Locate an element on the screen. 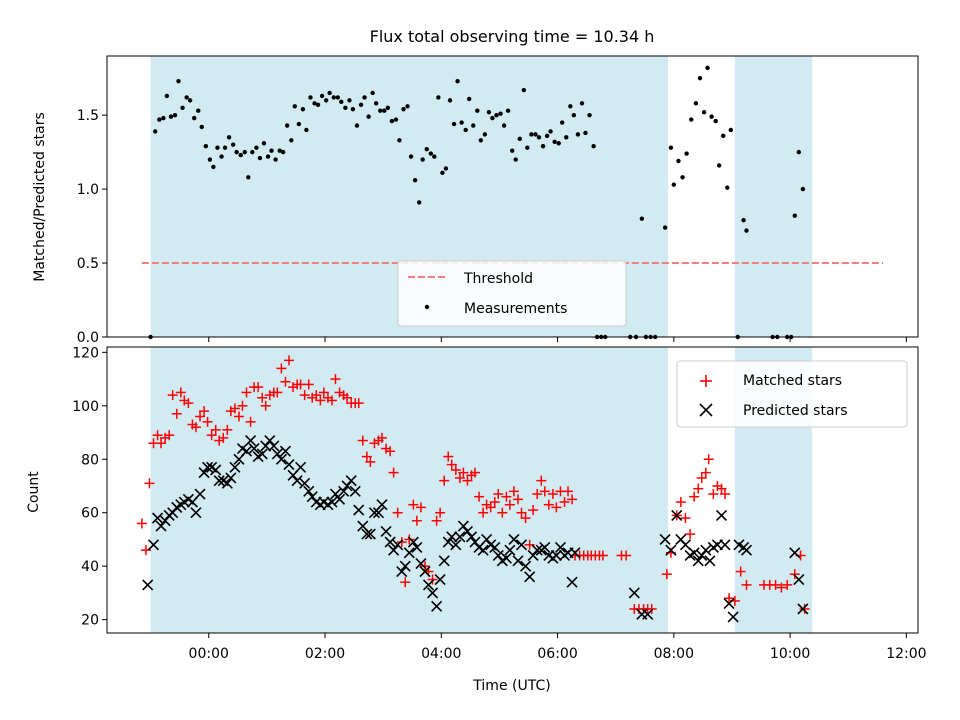 This screenshot has width=960, height=720. top-legend-box is located at coordinates (512, 293).